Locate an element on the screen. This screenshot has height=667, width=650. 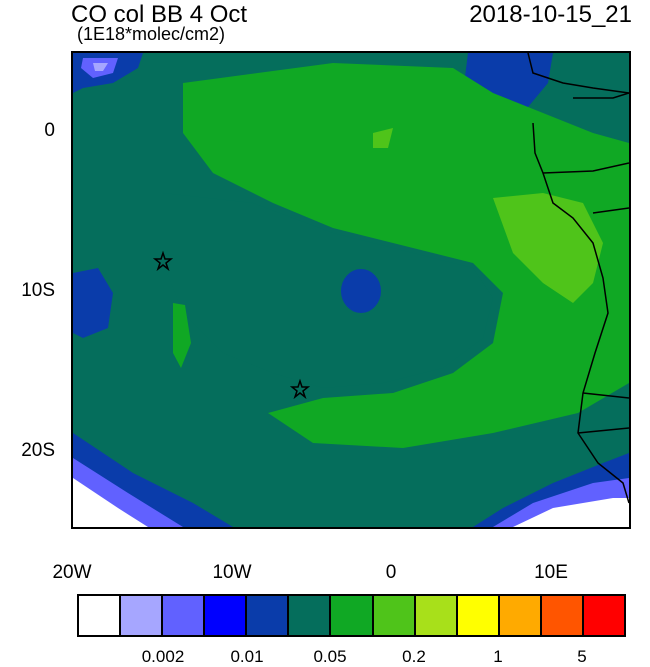
colorbar-label: 1 is located at coordinates (498, 656).